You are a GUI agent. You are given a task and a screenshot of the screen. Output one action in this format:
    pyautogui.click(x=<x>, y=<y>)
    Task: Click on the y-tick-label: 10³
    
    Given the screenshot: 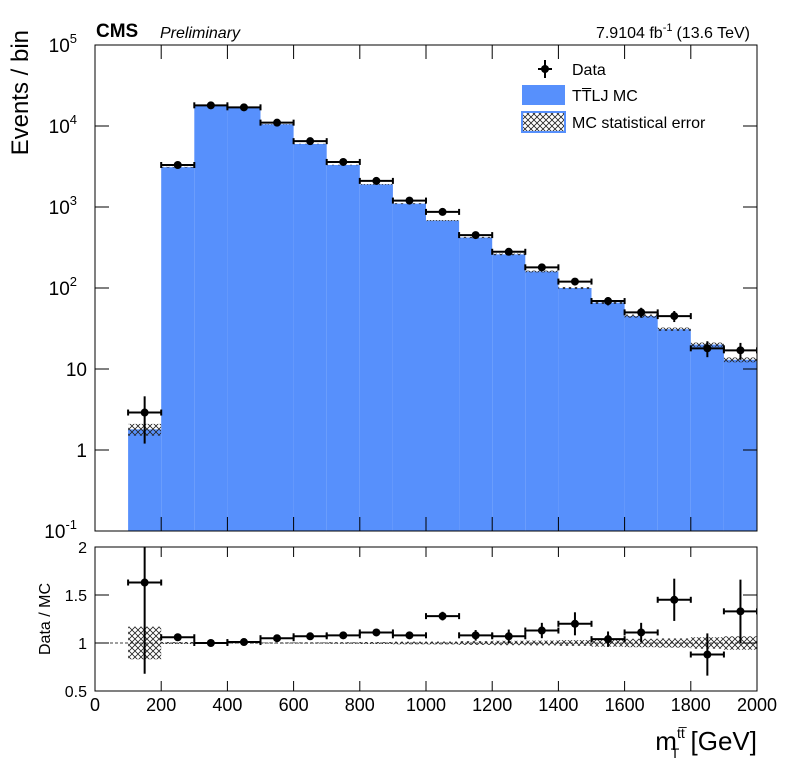 What is the action you would take?
    pyautogui.click(x=63, y=206)
    